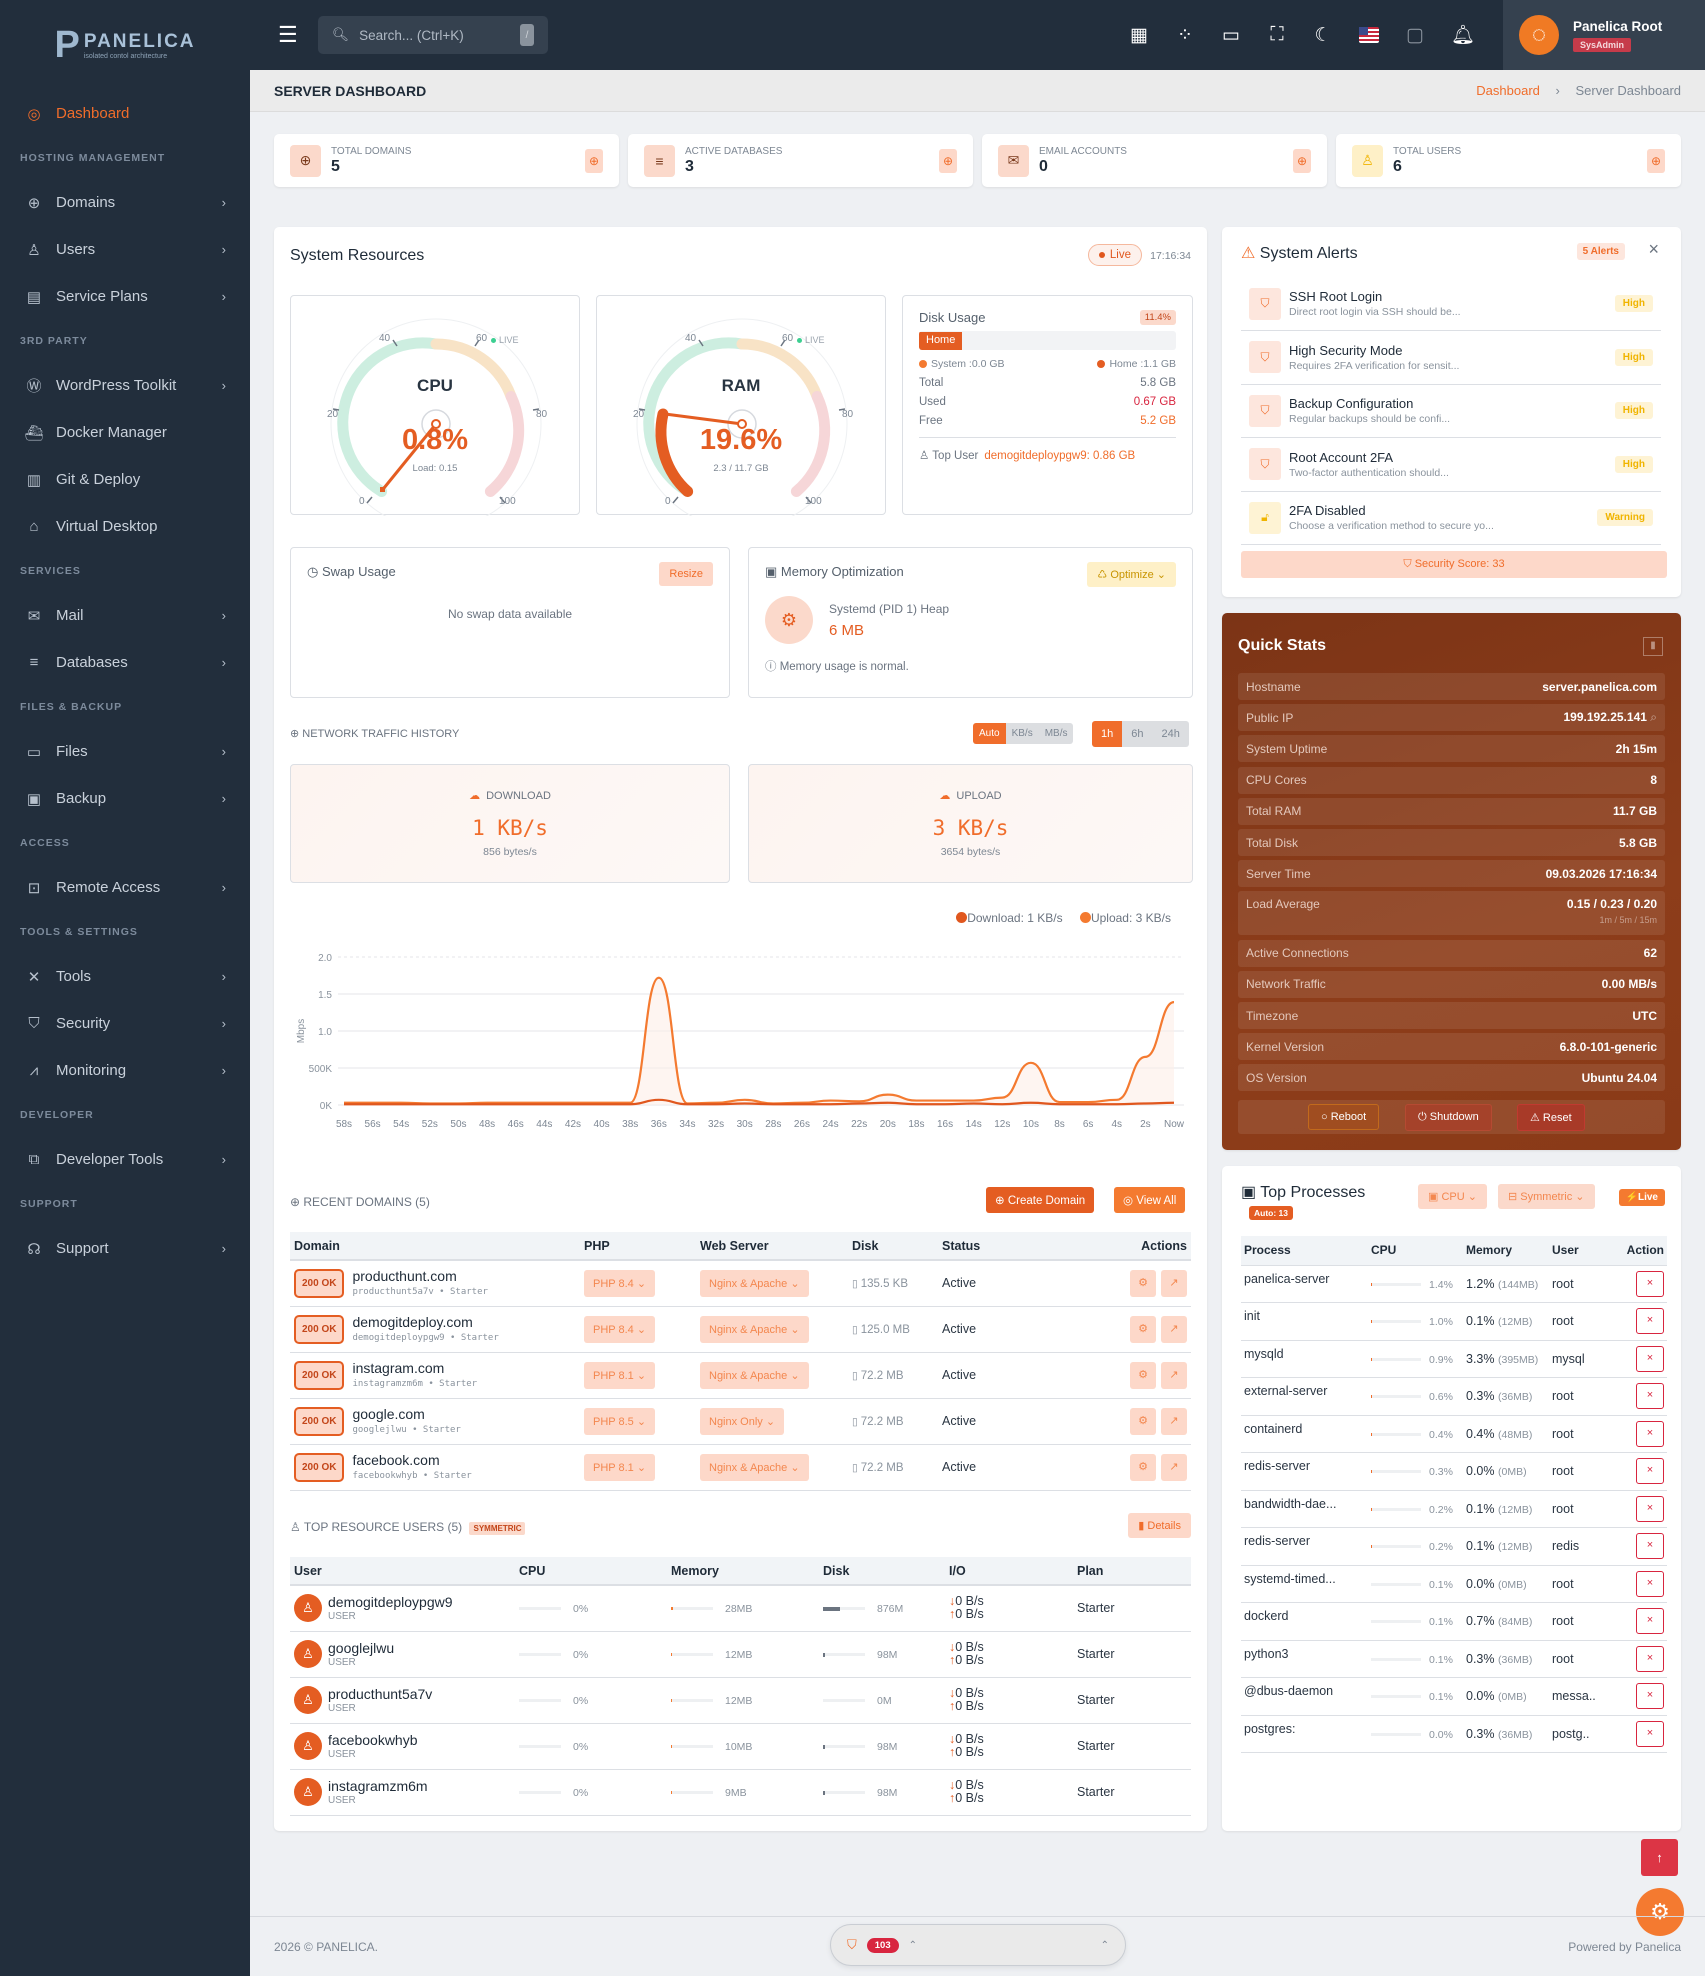 The width and height of the screenshot is (1705, 1976). Describe the element at coordinates (125, 479) in the screenshot. I see `sidebar-item-git-deploy: ▥ Git & Deploy` at that location.